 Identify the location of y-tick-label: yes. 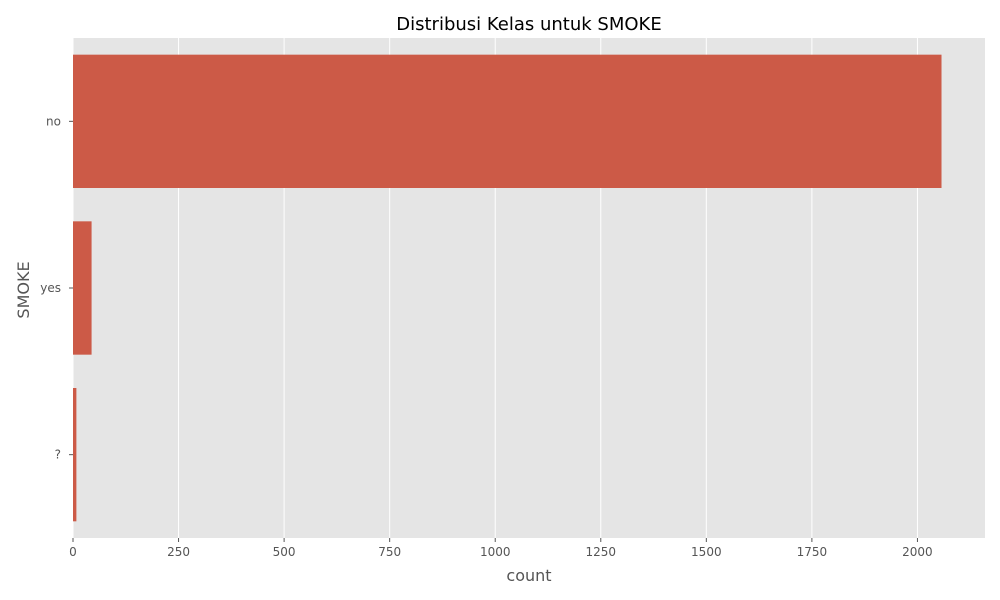
(50, 288).